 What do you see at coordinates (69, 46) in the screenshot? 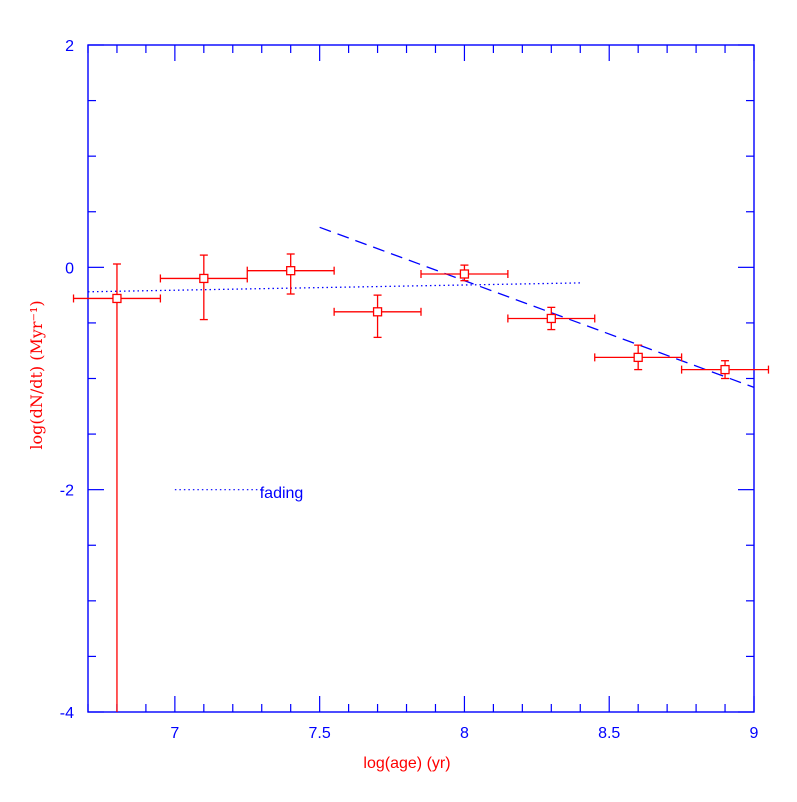
I see `y-tick-label: 2` at bounding box center [69, 46].